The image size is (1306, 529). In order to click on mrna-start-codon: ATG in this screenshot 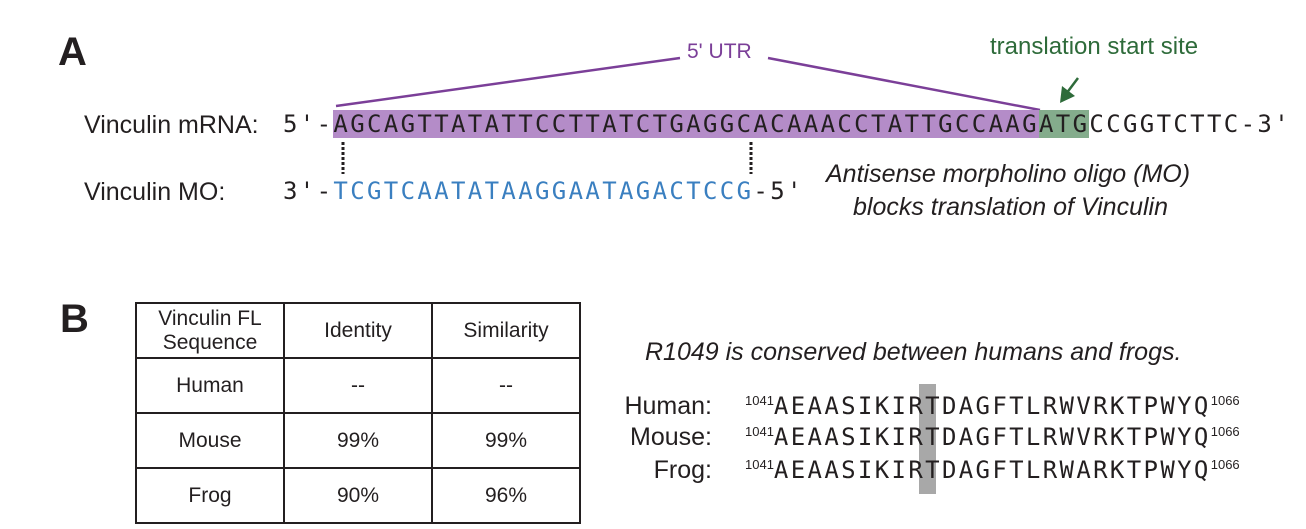, I will do `click(1064, 124)`.